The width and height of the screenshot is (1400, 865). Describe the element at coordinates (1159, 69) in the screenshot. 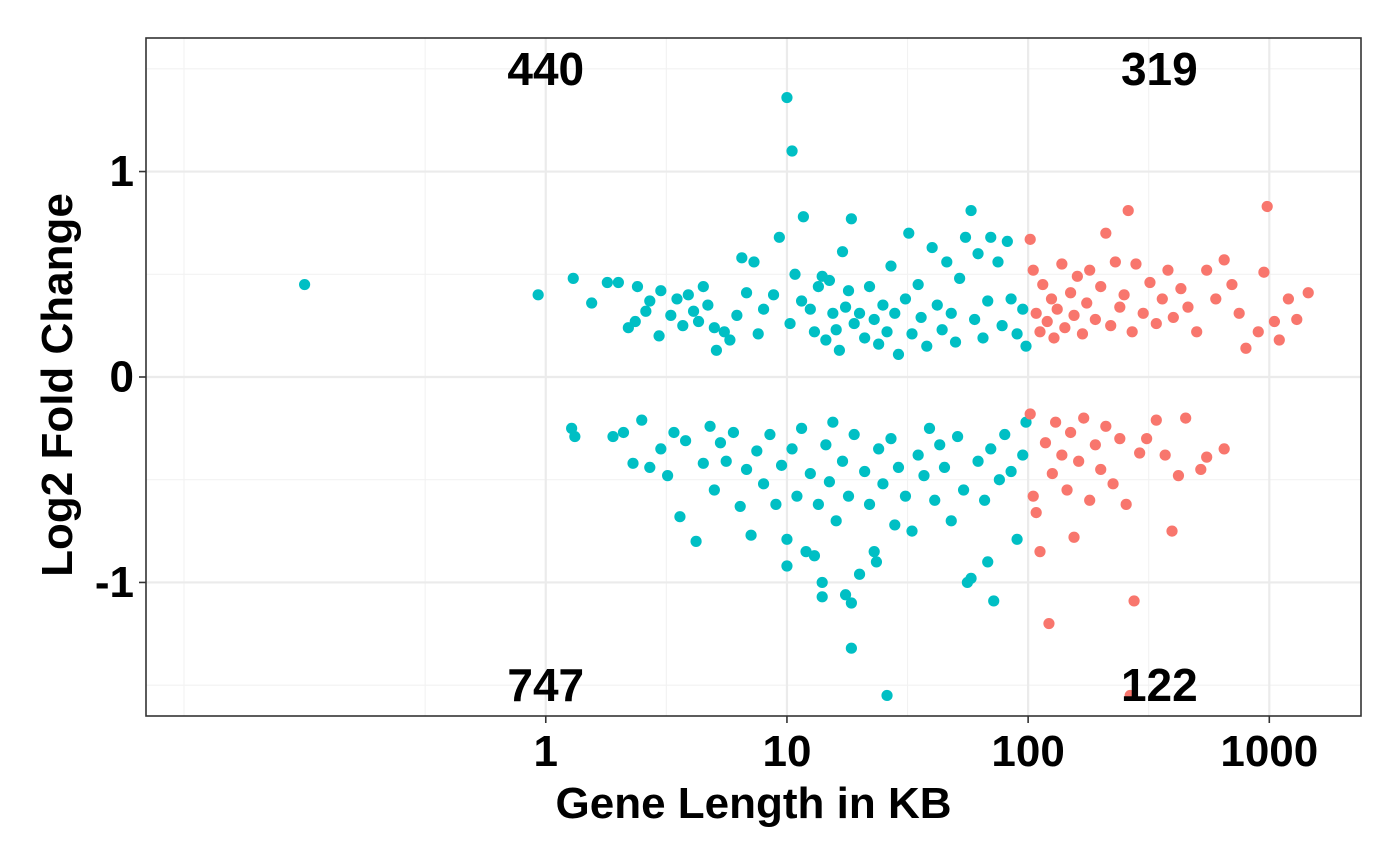

I see `quadrant-count-label: 319` at that location.